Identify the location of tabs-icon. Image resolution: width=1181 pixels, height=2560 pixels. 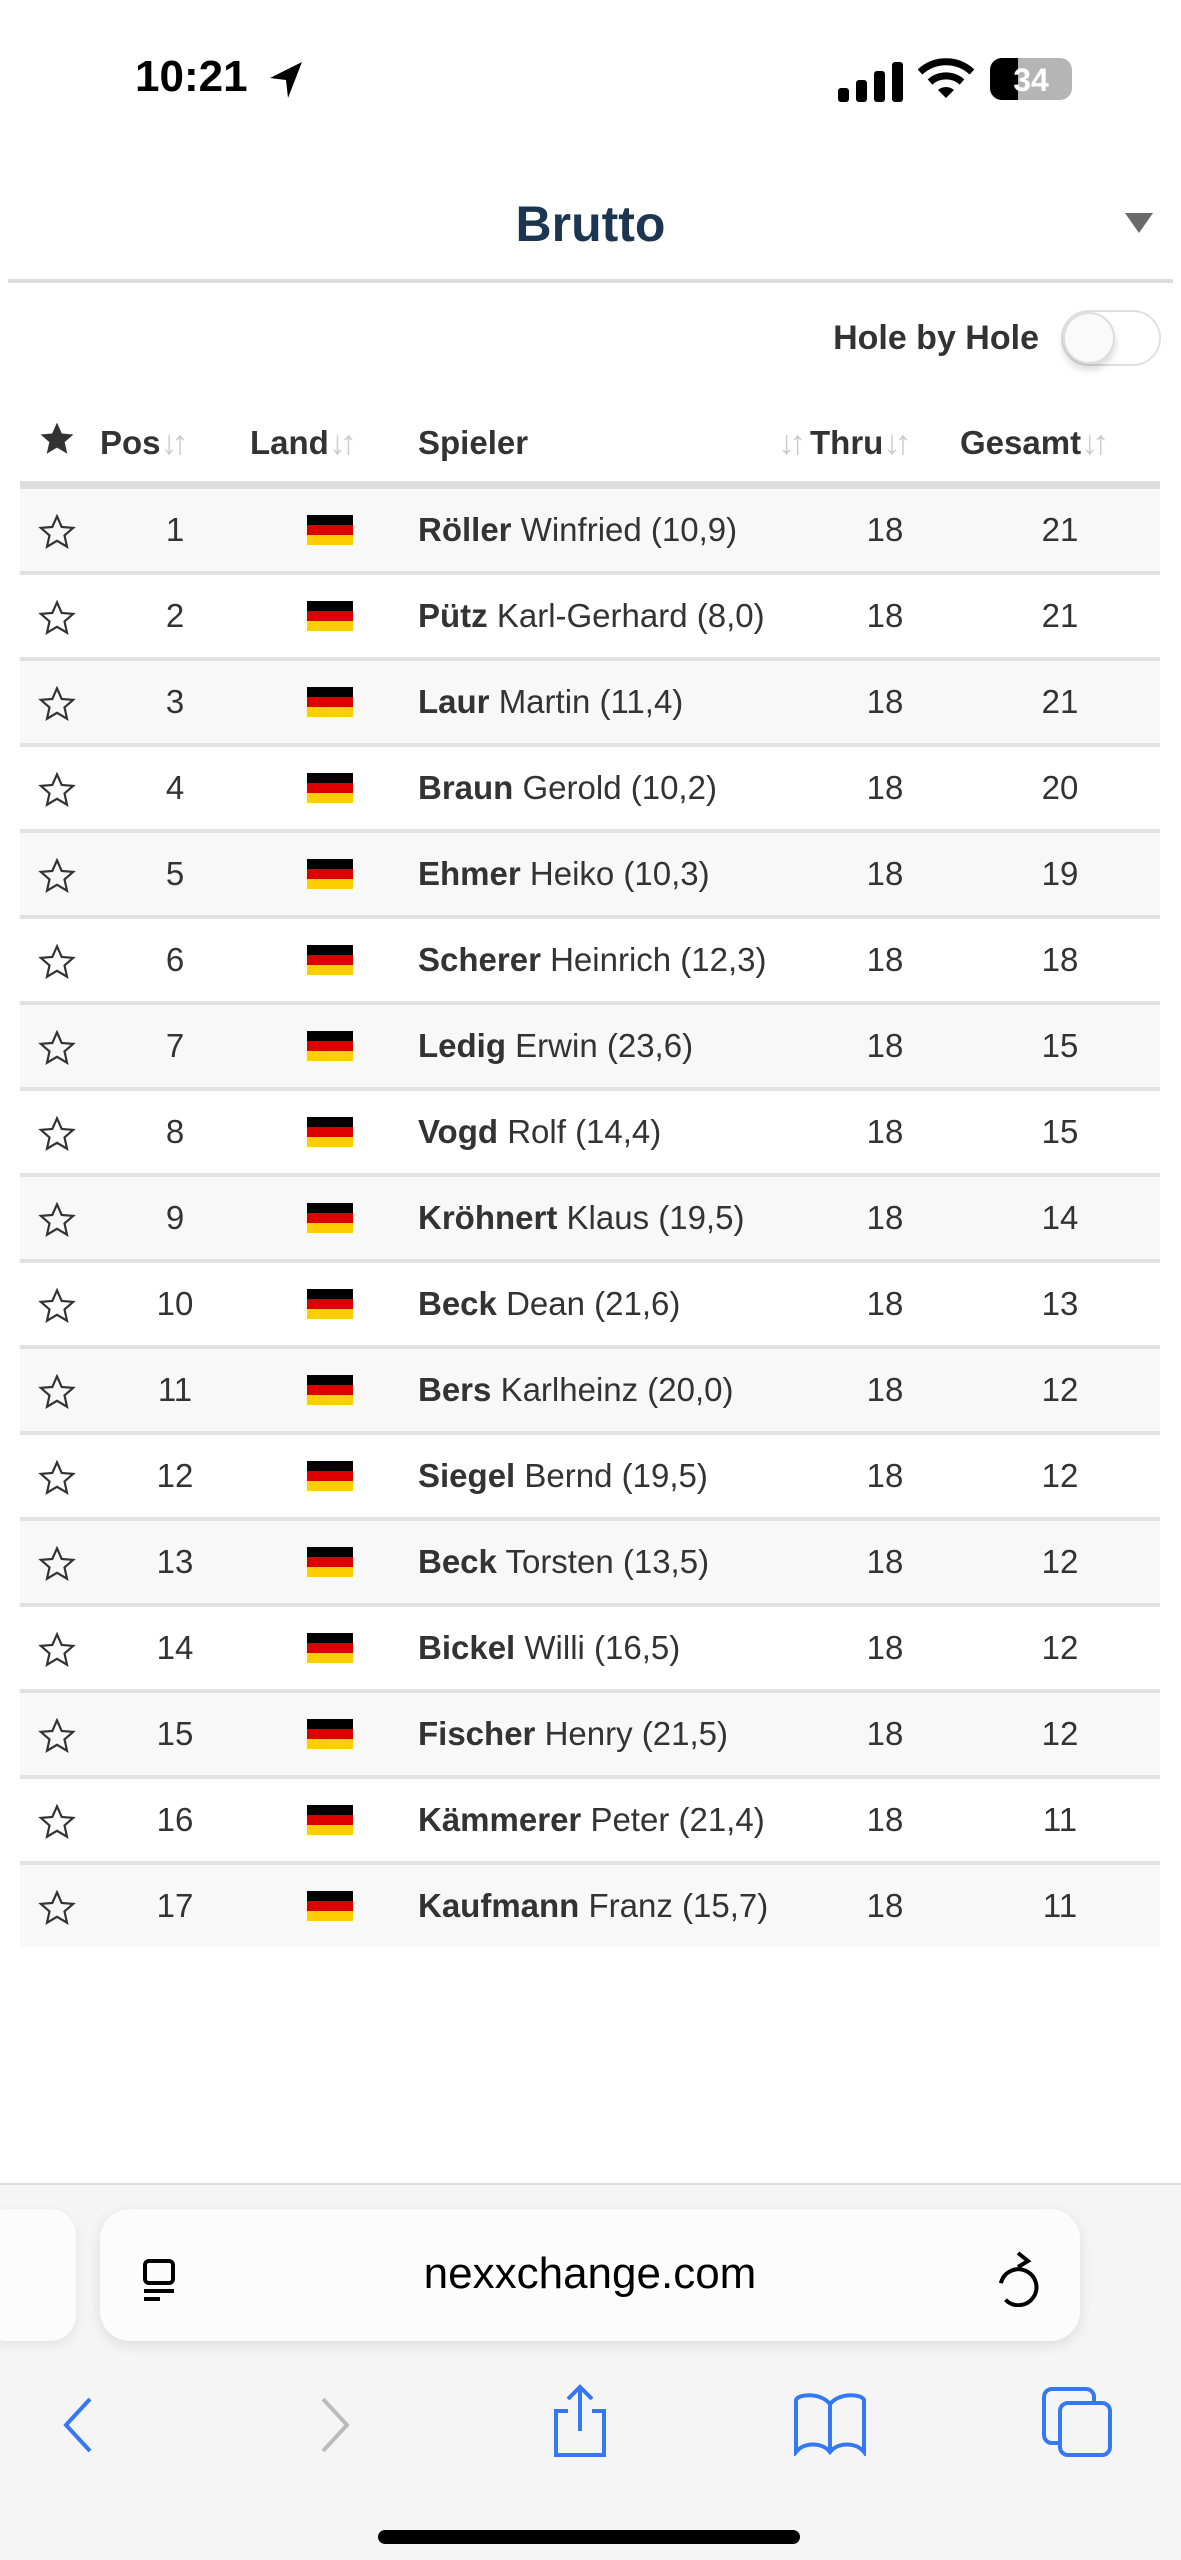
(1078, 2422).